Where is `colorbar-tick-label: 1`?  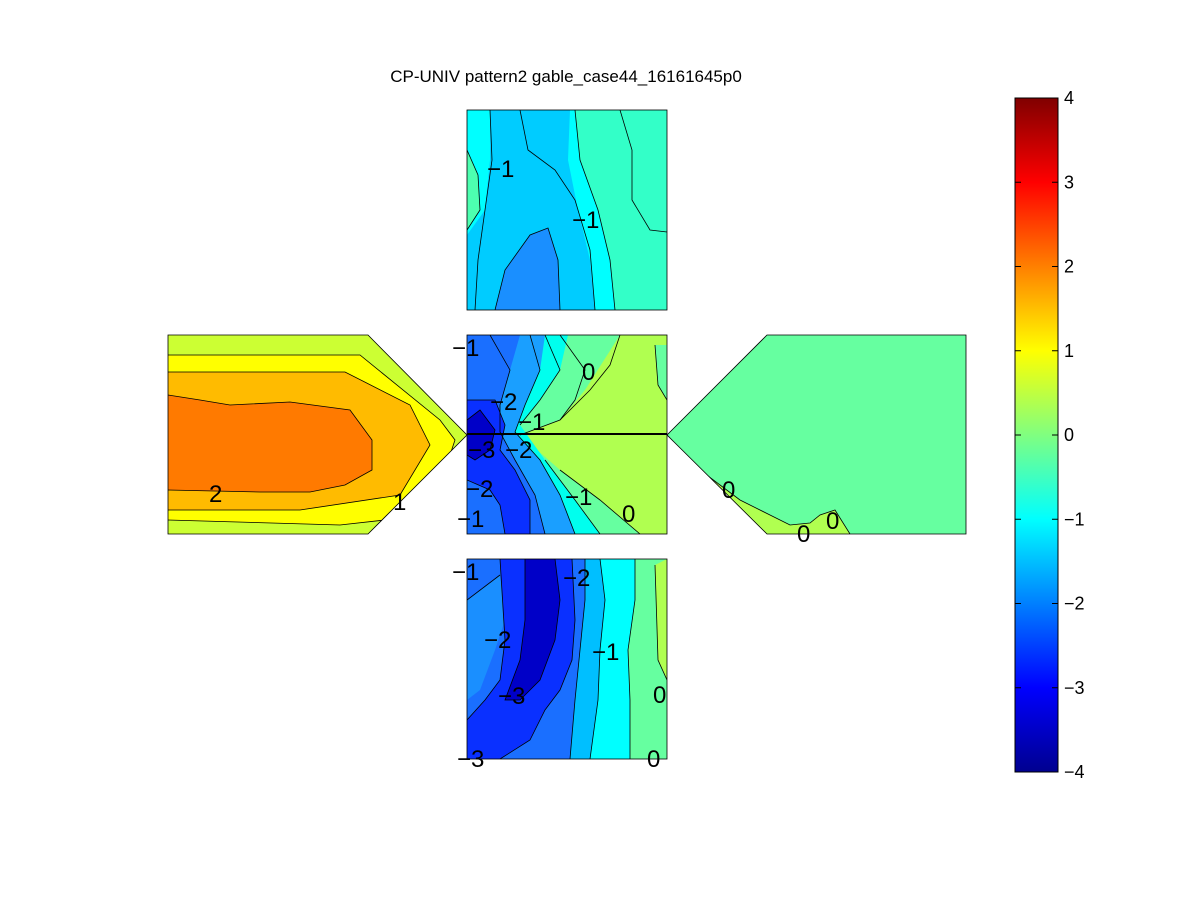
colorbar-tick-label: 1 is located at coordinates (1069, 351).